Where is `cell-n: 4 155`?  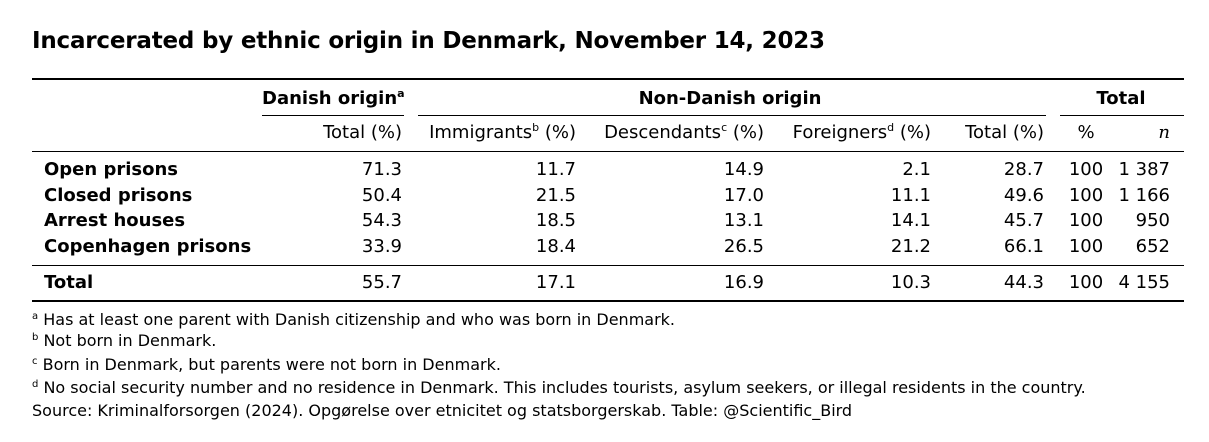 cell-n: 4 155 is located at coordinates (1144, 282).